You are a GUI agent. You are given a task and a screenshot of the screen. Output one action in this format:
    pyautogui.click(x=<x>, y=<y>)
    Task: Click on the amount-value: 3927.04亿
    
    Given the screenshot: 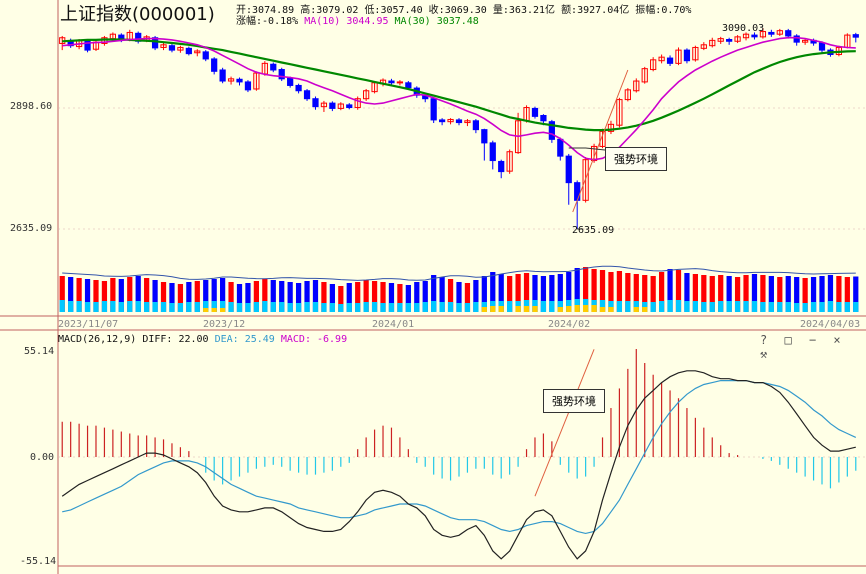 What is the action you would take?
    pyautogui.click(x=603, y=10)
    